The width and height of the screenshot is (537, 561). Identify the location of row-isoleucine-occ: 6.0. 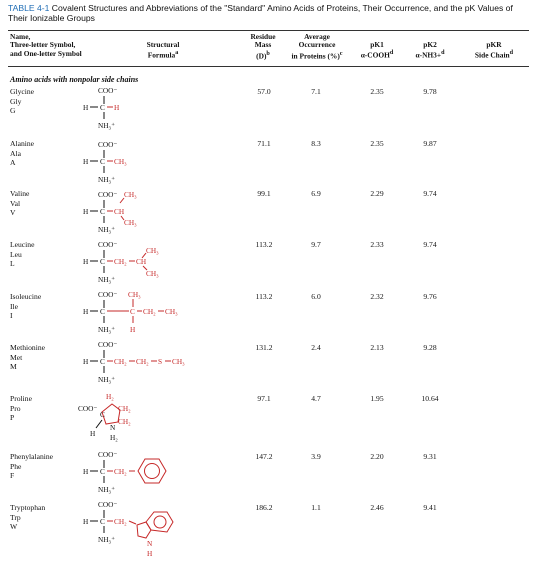
(316, 296).